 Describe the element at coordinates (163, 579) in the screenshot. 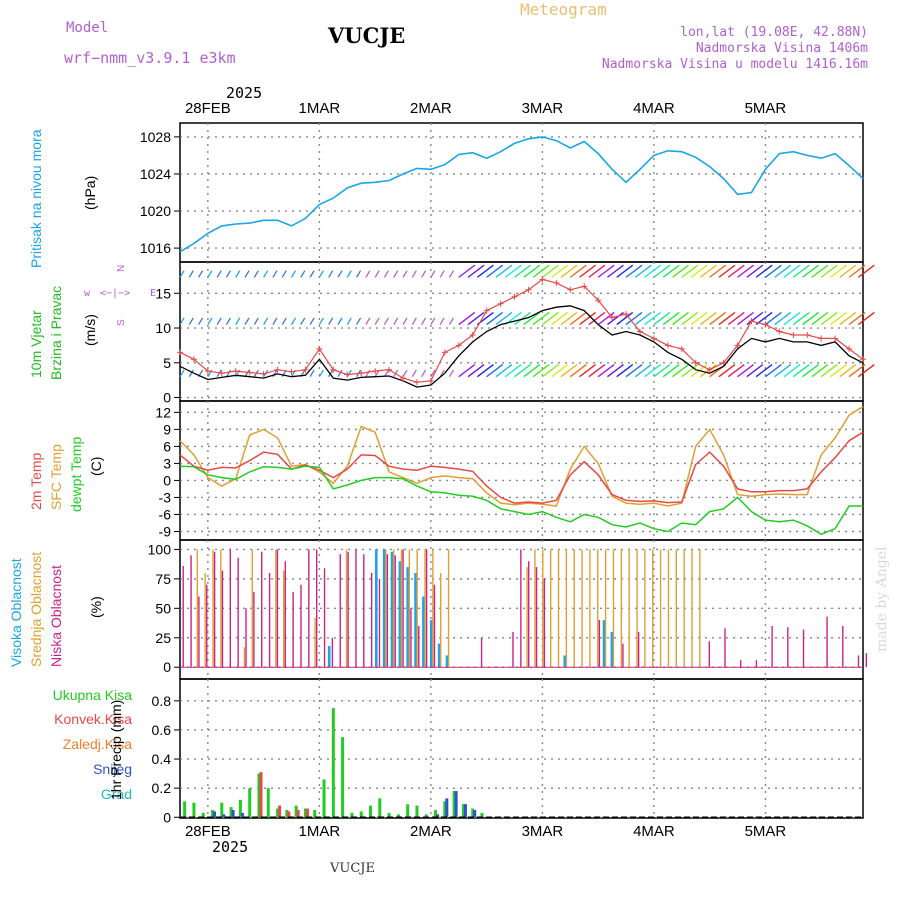

I see `cloud-ytick-label: 75` at that location.